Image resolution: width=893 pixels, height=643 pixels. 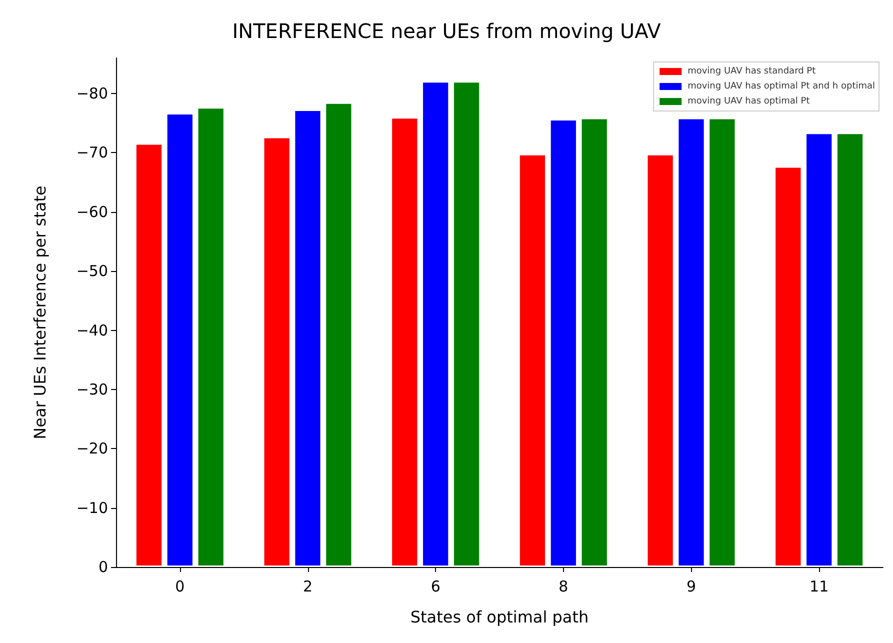 I want to click on y-tick-label: −50, so click(x=92, y=271).